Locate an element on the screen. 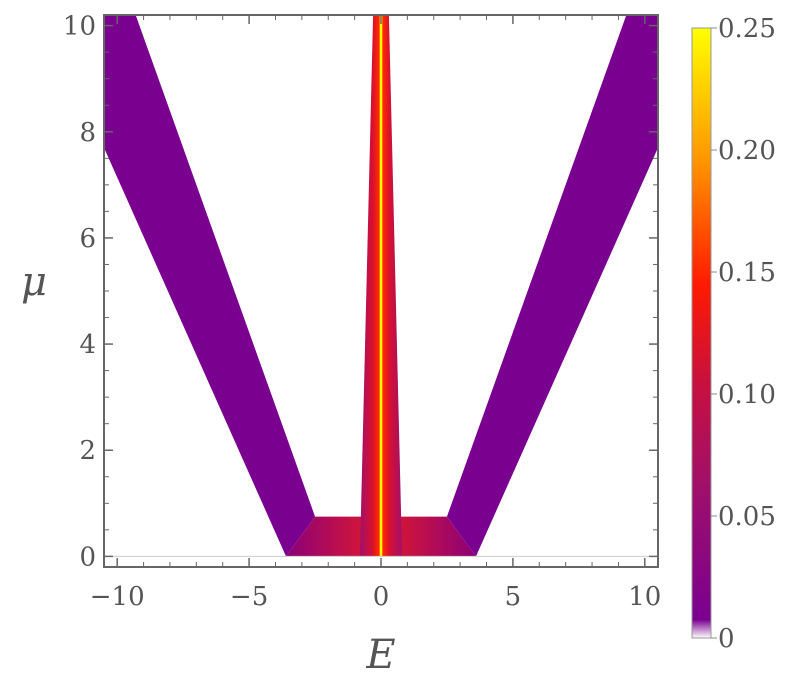  y-tick-label: 6 is located at coordinates (87, 239).